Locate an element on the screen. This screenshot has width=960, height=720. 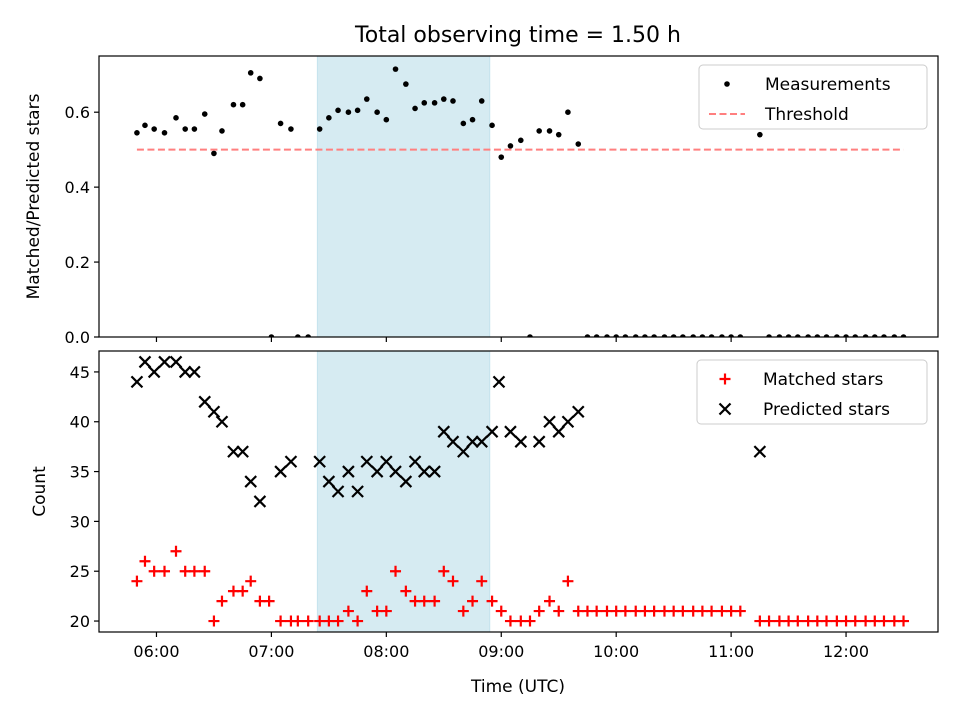
x-tick-label: 09:00 is located at coordinates (501, 651).